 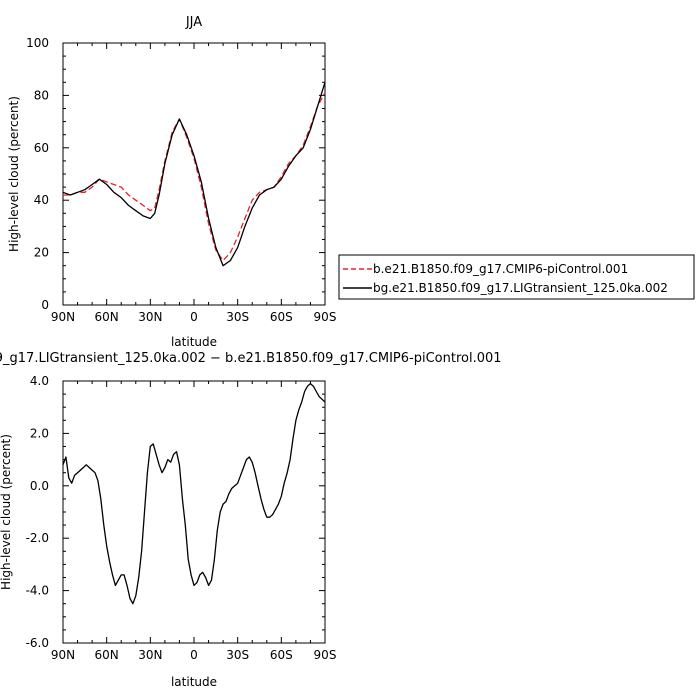 What do you see at coordinates (41, 148) in the screenshot?
I see `y-tick-label: 60` at bounding box center [41, 148].